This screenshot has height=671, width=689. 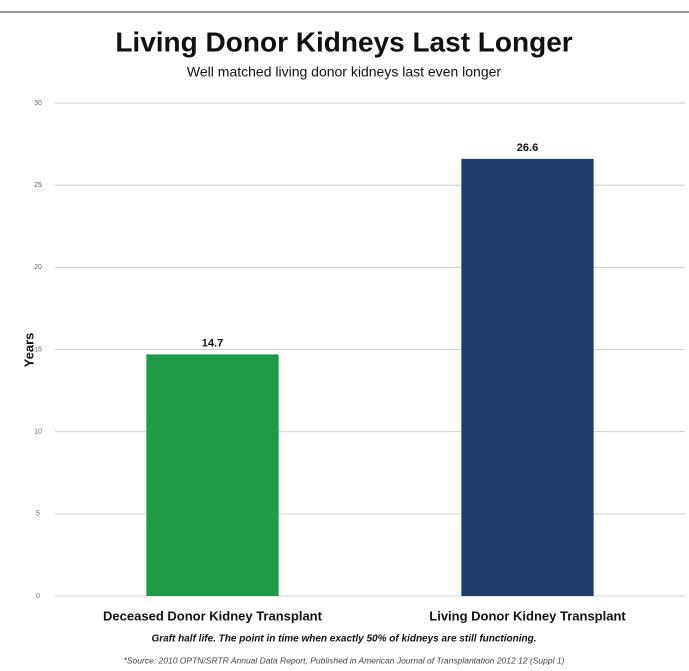 What do you see at coordinates (38, 267) in the screenshot?
I see `y-tick-label: 20` at bounding box center [38, 267].